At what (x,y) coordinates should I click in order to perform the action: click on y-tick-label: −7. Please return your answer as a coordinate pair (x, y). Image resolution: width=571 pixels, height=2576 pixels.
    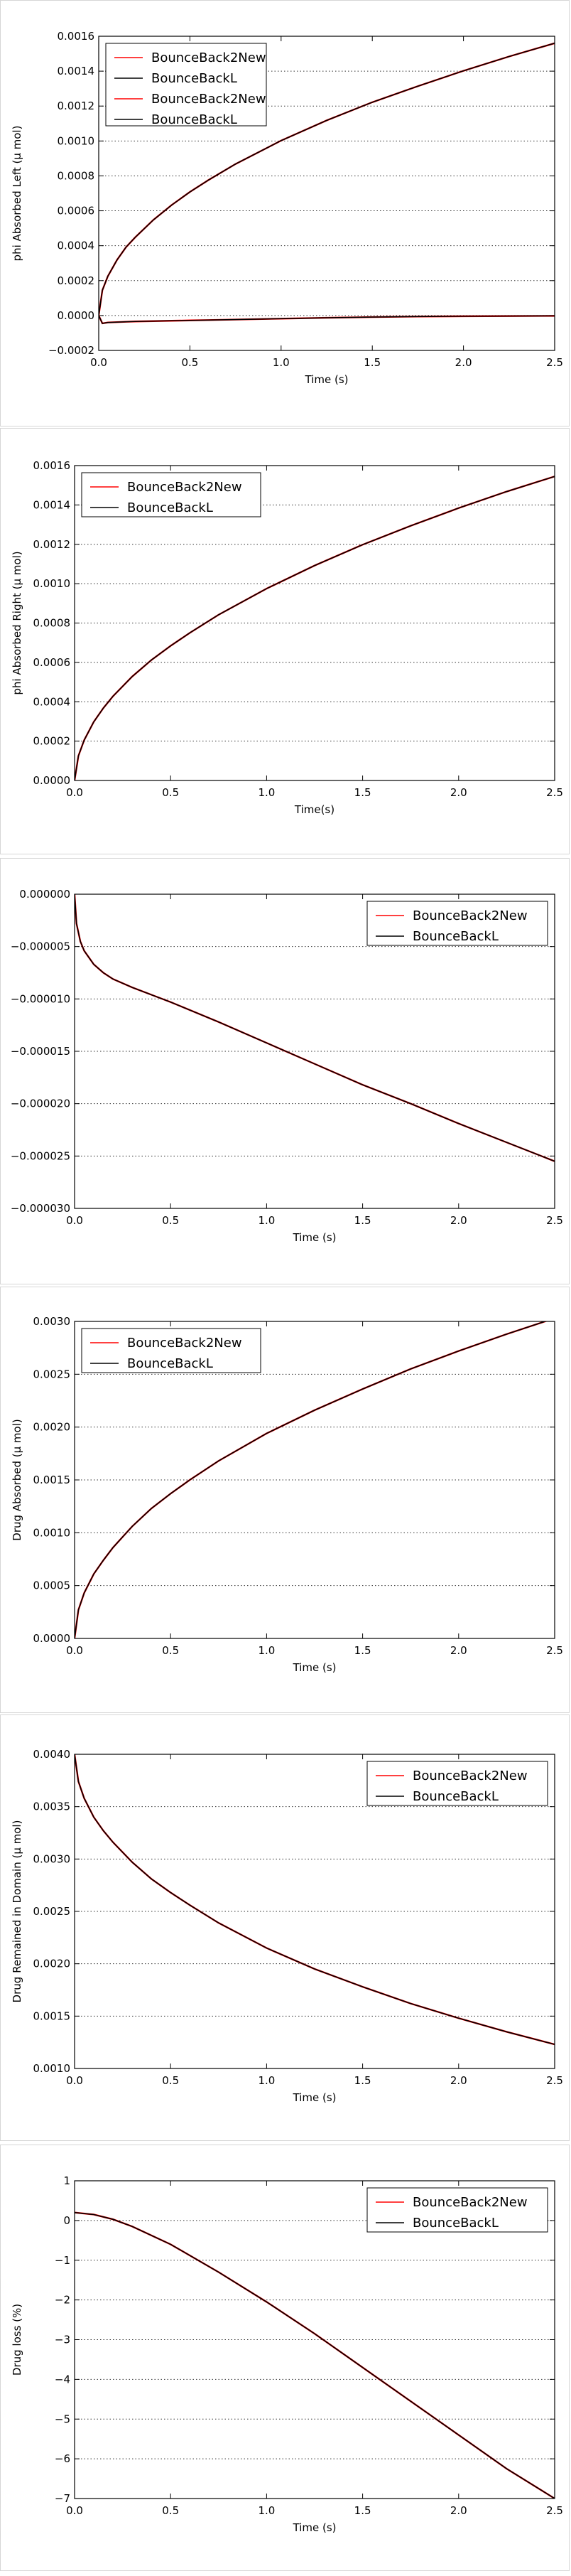
    Looking at the image, I should click on (62, 2498).